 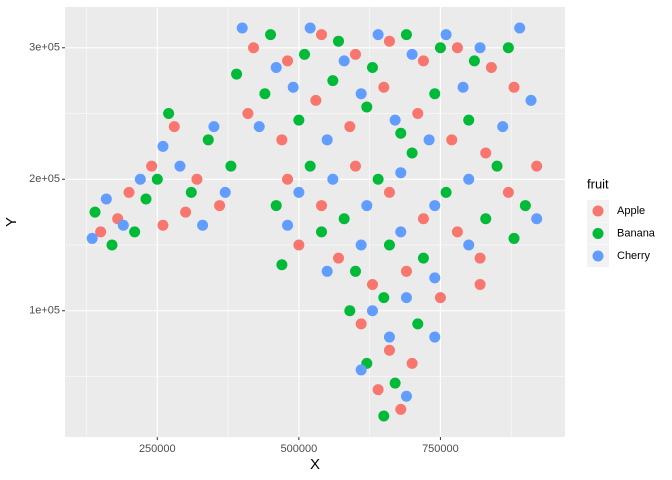 I want to click on y-tick-label: 1e+05, so click(x=44, y=311).